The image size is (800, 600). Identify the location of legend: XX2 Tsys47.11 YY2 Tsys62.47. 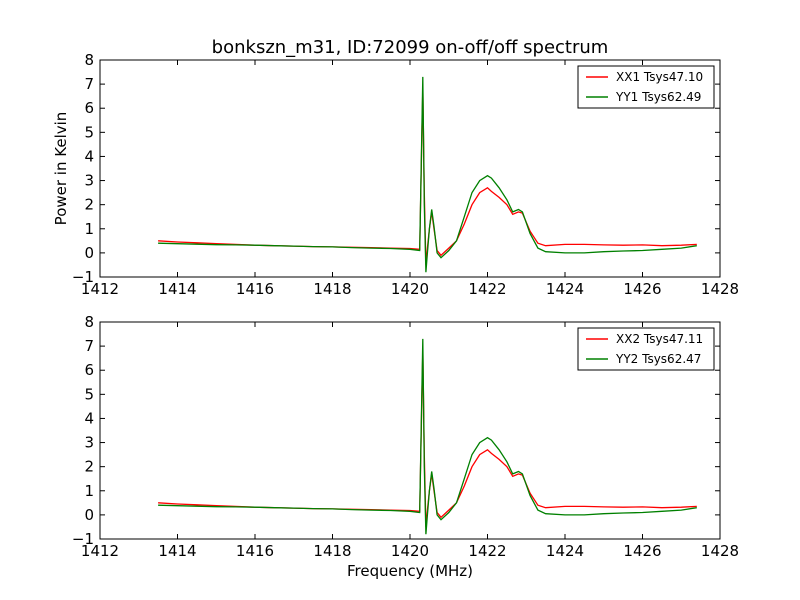
(646, 349).